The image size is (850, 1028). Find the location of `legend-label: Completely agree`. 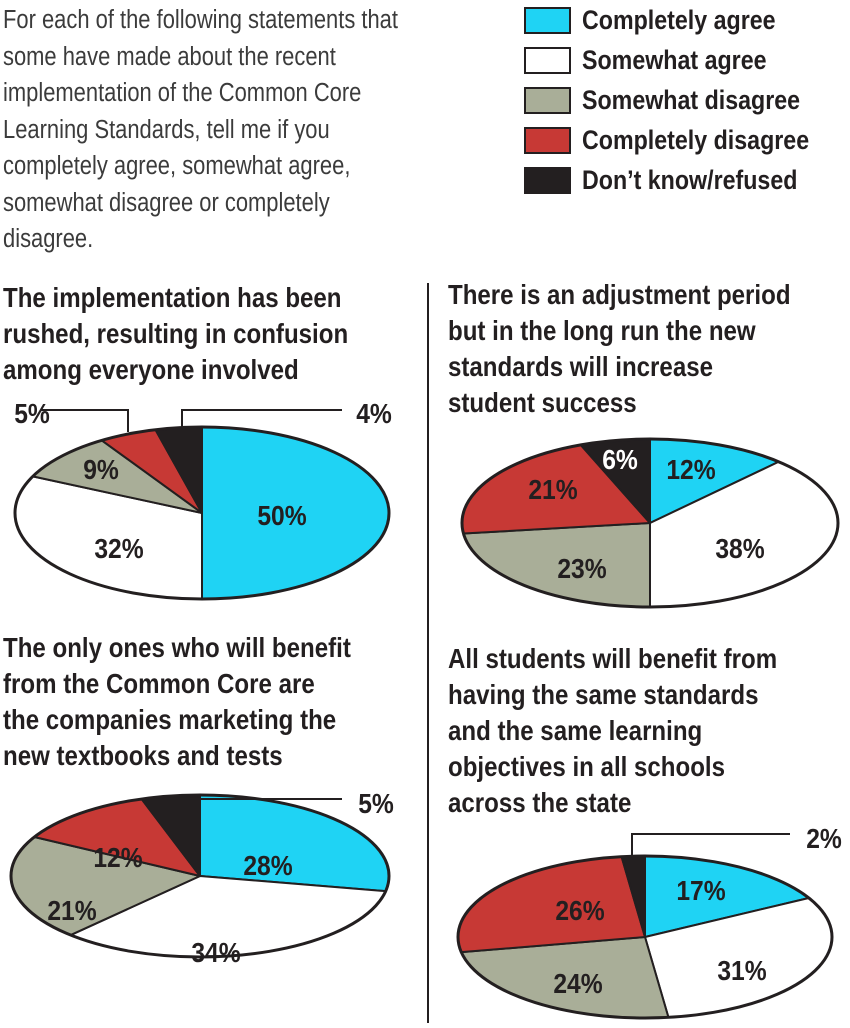

legend-label: Completely agree is located at coordinates (679, 20).